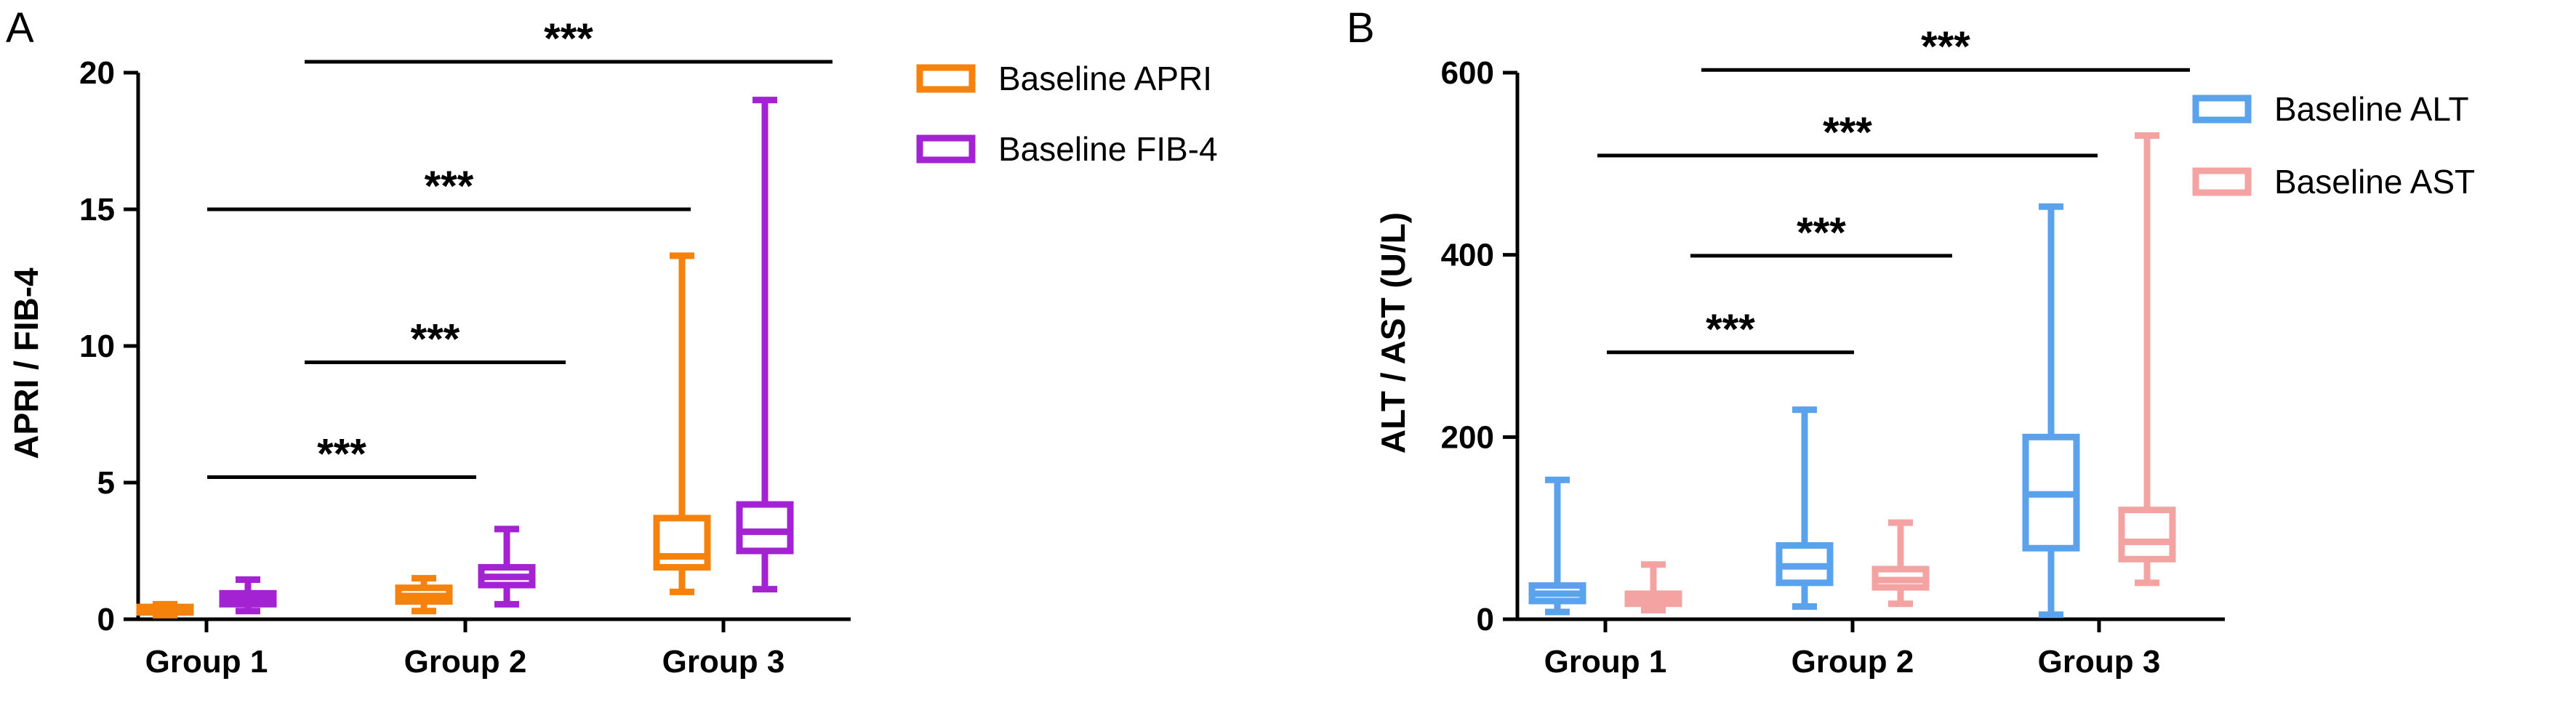 Image resolution: width=2576 pixels, height=705 pixels. I want to click on panel-a-y-ticks: 0 5 10 15 20, so click(108, 346).